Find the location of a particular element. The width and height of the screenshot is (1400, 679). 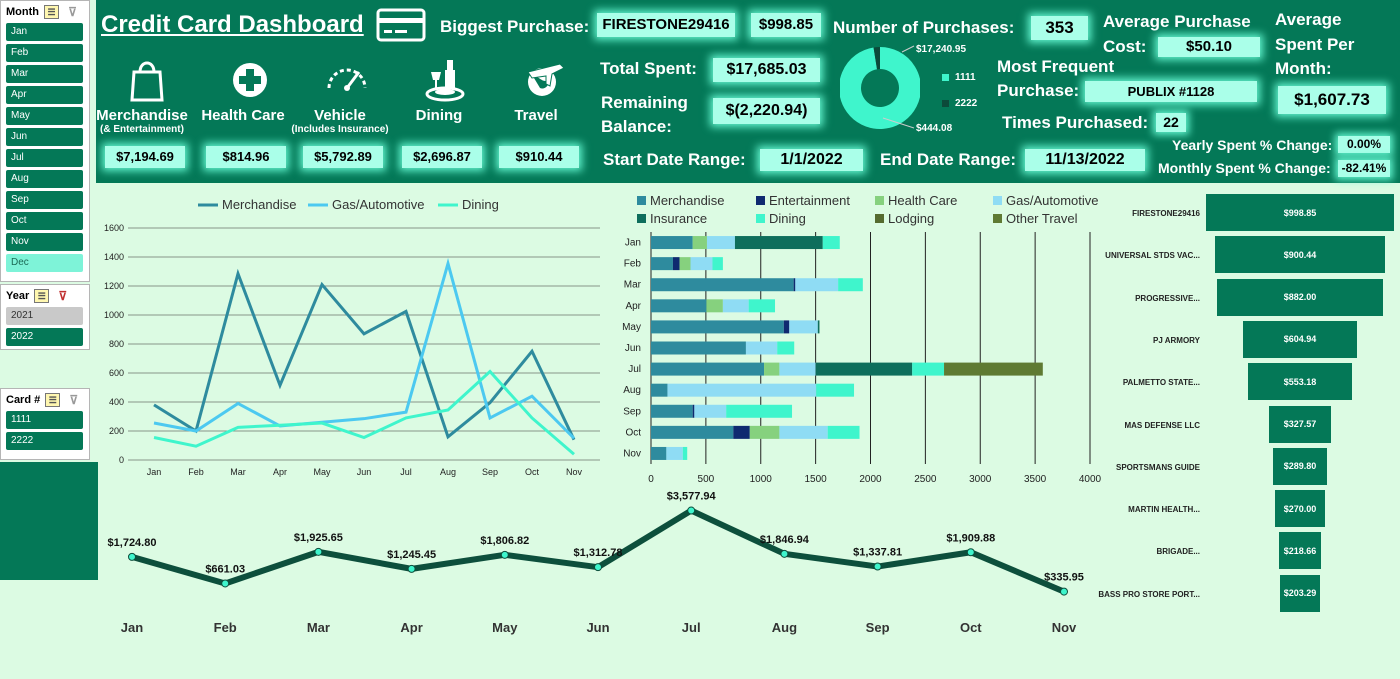

legend-label: Merchandise is located at coordinates (687, 200).